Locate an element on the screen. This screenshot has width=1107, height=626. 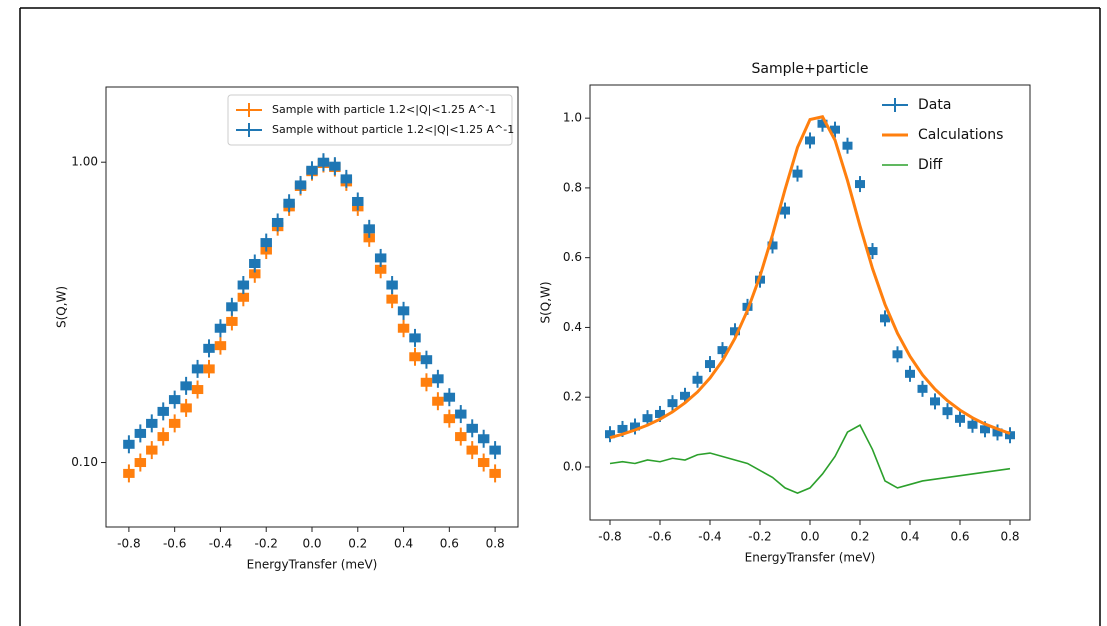
y-tick-label: 1.0 is located at coordinates (572, 118).